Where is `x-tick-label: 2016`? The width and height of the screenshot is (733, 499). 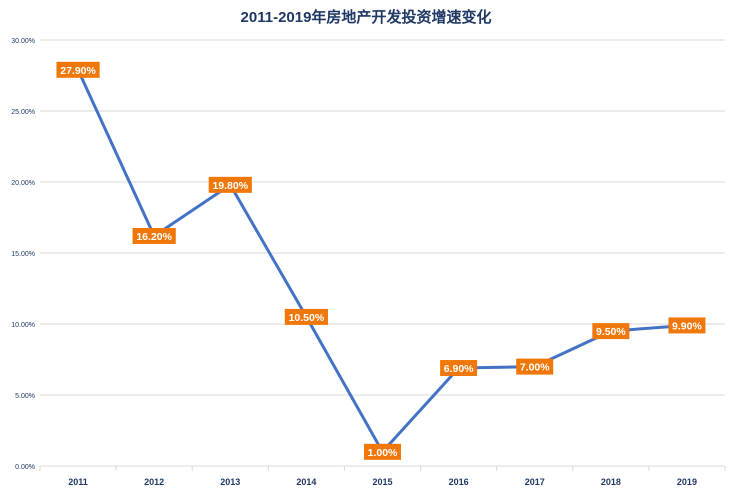 x-tick-label: 2016 is located at coordinates (459, 482).